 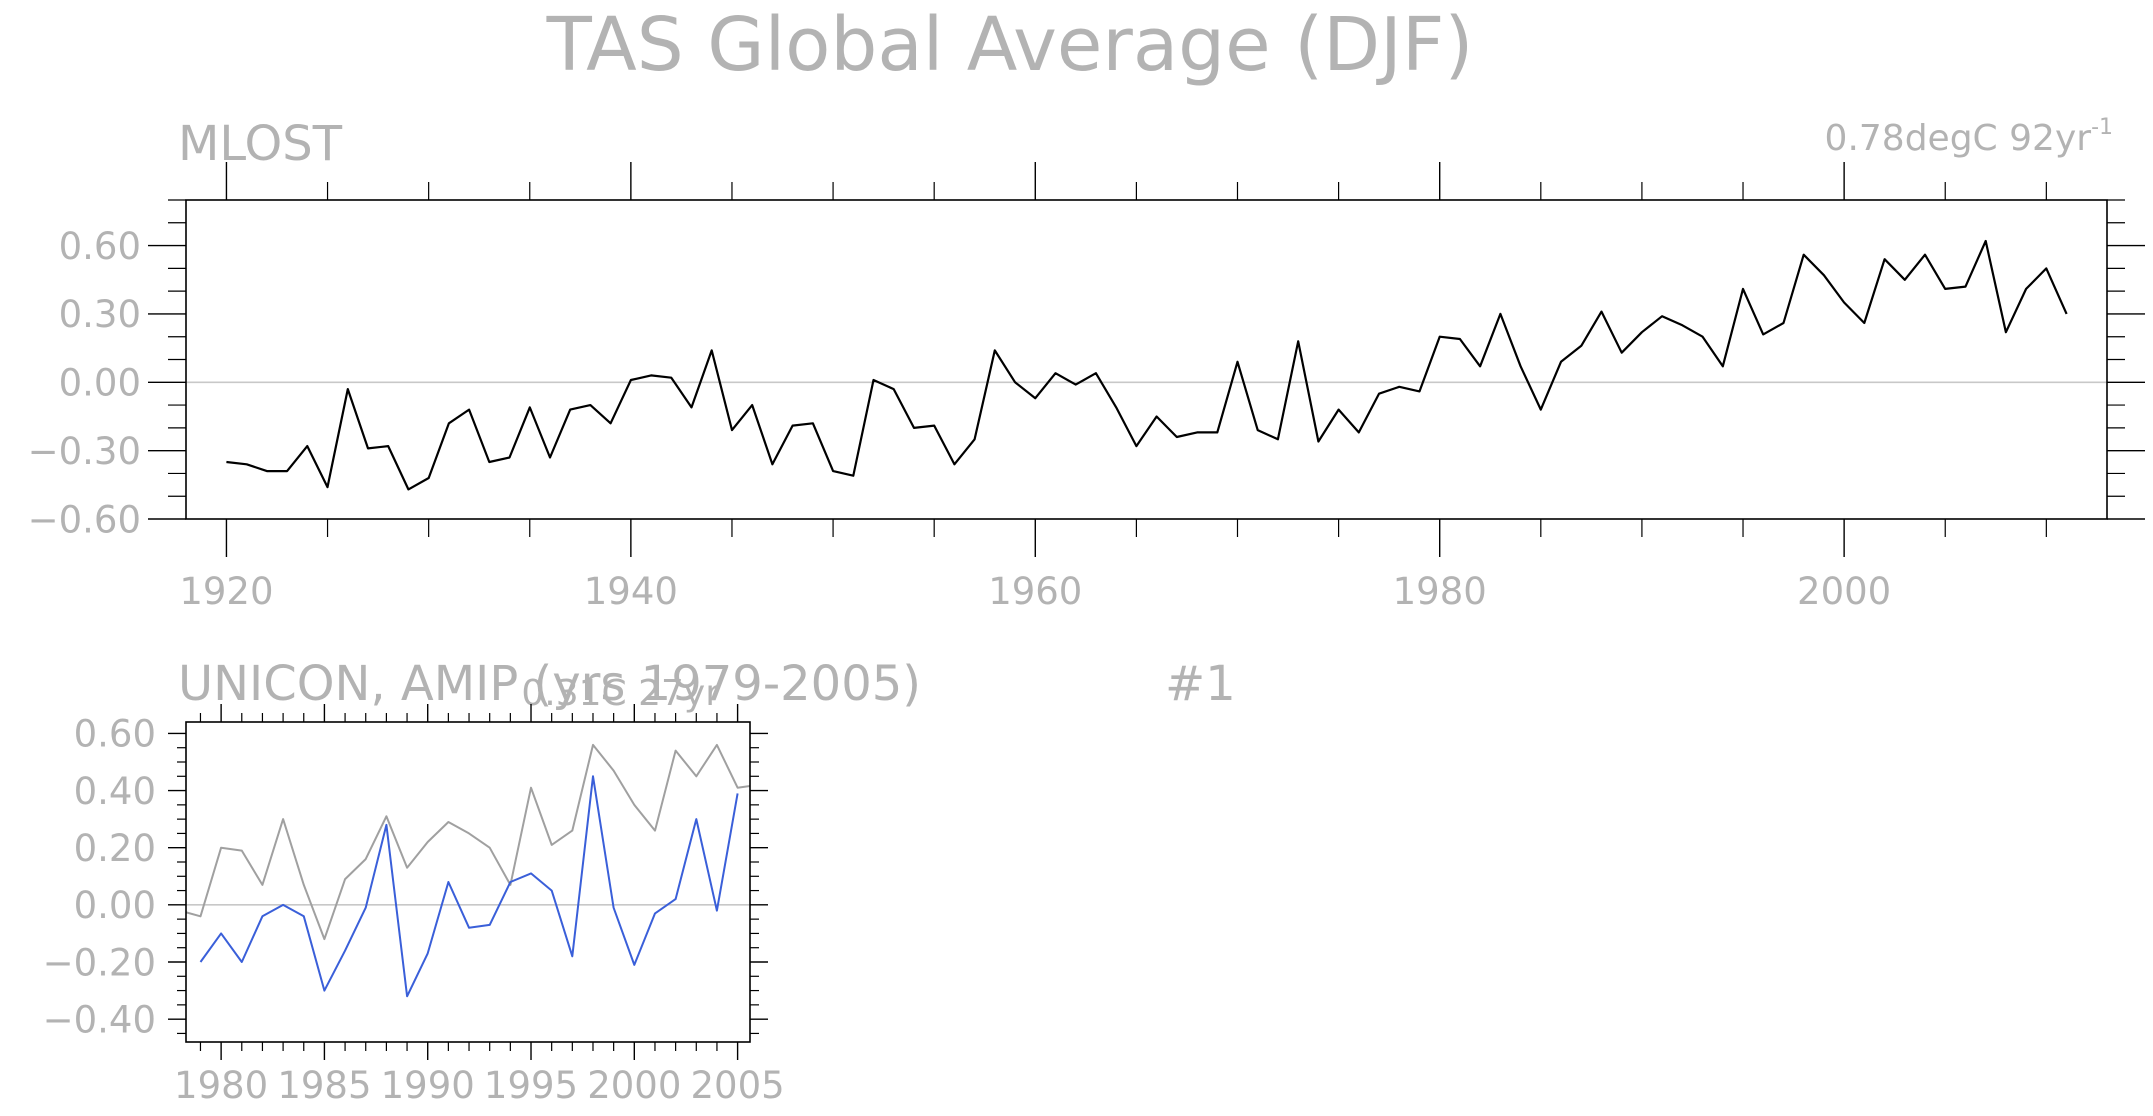 I want to click on y-tick-label: −0.30, so click(x=84, y=451).